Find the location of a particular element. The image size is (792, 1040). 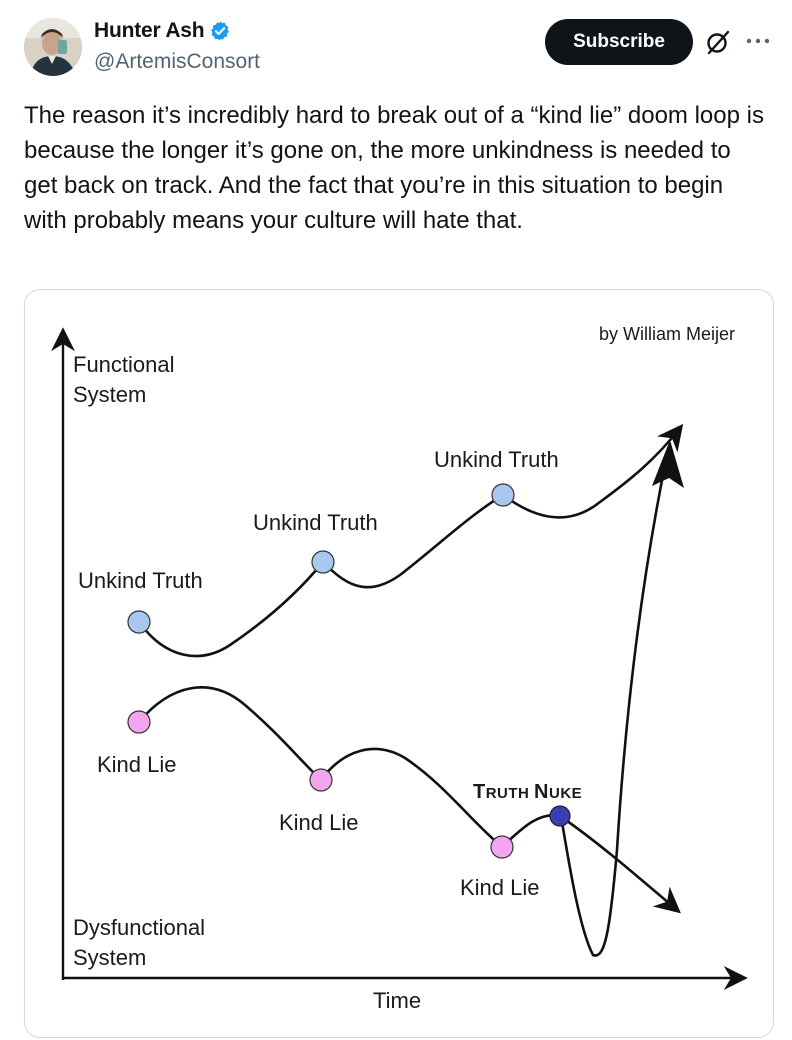

truth-nuke-label: TRUTH NUKE is located at coordinates (527, 792).